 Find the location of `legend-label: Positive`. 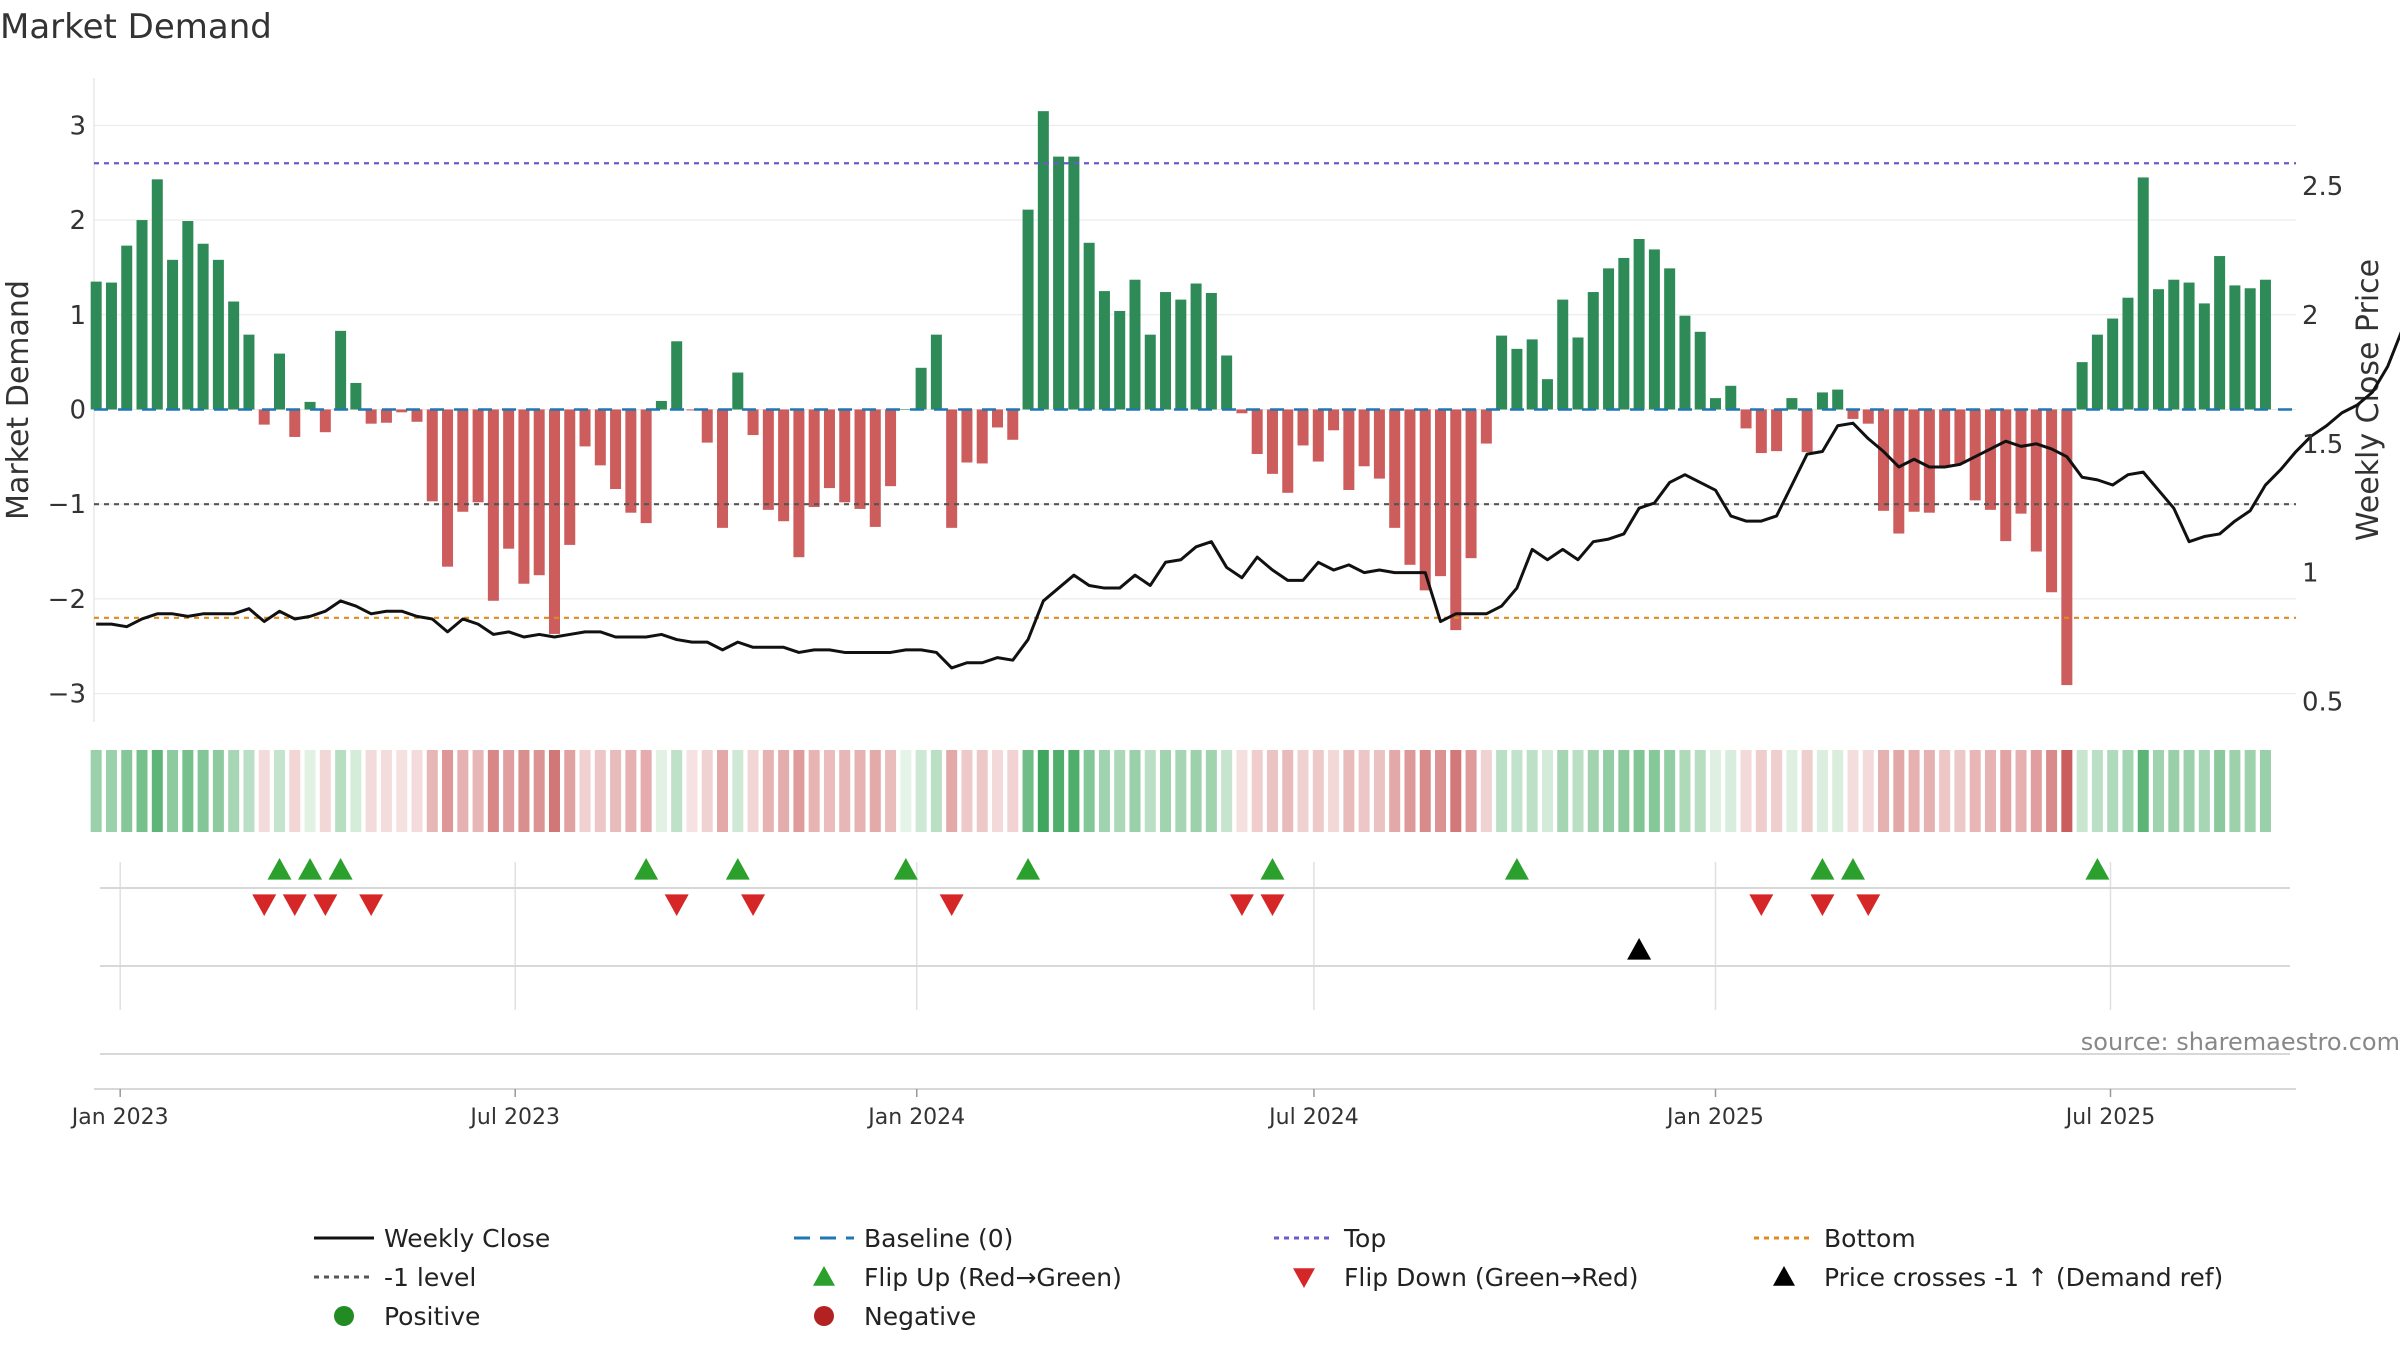

legend-label: Positive is located at coordinates (432, 1316).